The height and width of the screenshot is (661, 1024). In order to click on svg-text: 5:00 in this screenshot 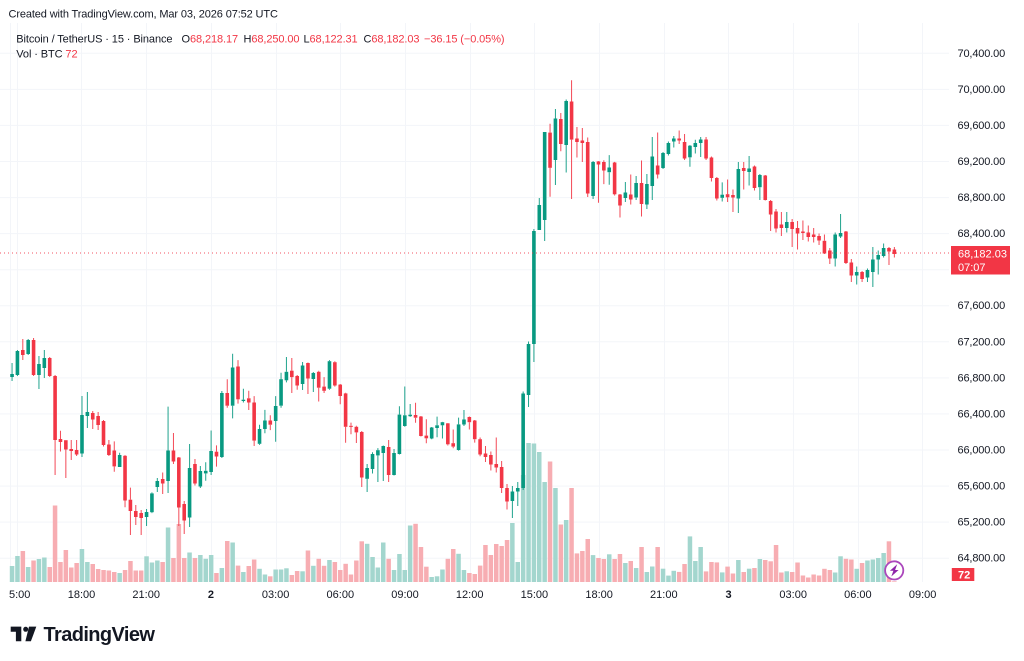, I will do `click(19, 595)`.